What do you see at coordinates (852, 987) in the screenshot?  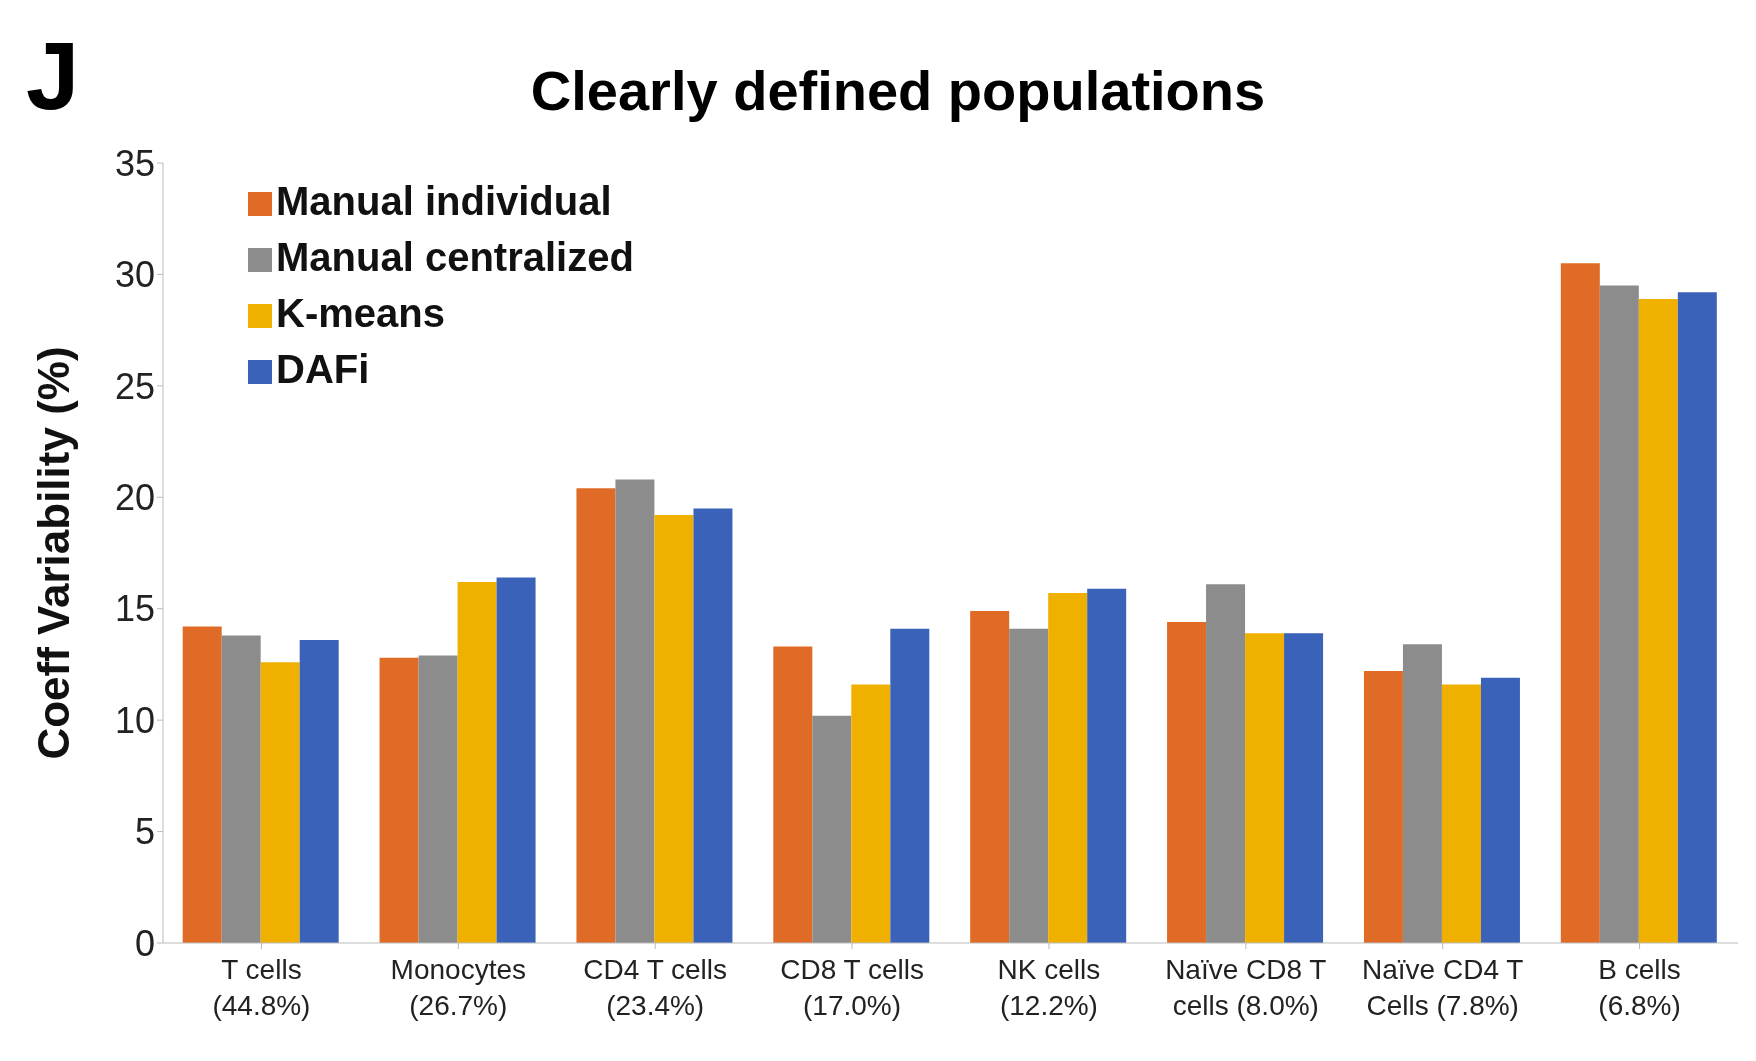 I see `x-tick-label: CD8 T cells (17.0%)` at bounding box center [852, 987].